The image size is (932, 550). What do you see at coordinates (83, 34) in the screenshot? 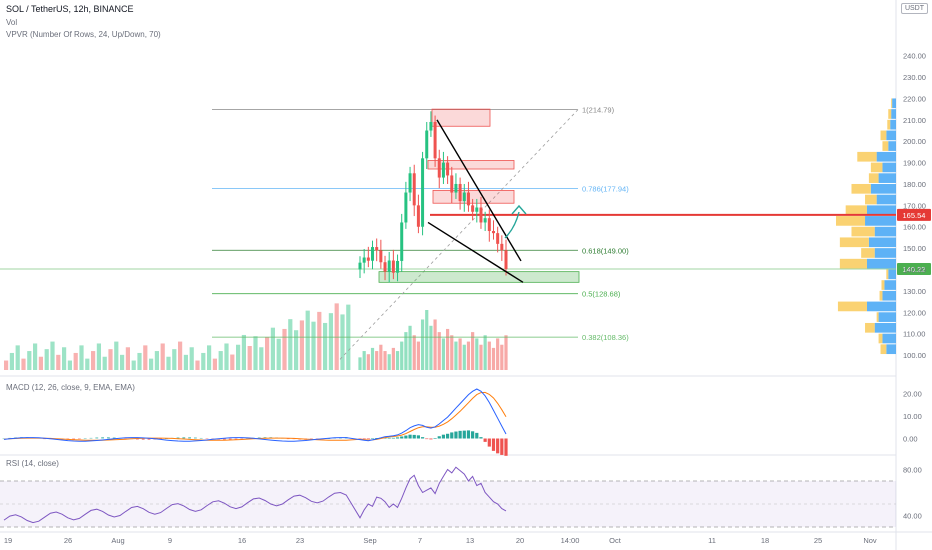
I see `vpvr-indicator-label: VPVR (Number Of Rows, 24, Up/Down, 70)` at bounding box center [83, 34].